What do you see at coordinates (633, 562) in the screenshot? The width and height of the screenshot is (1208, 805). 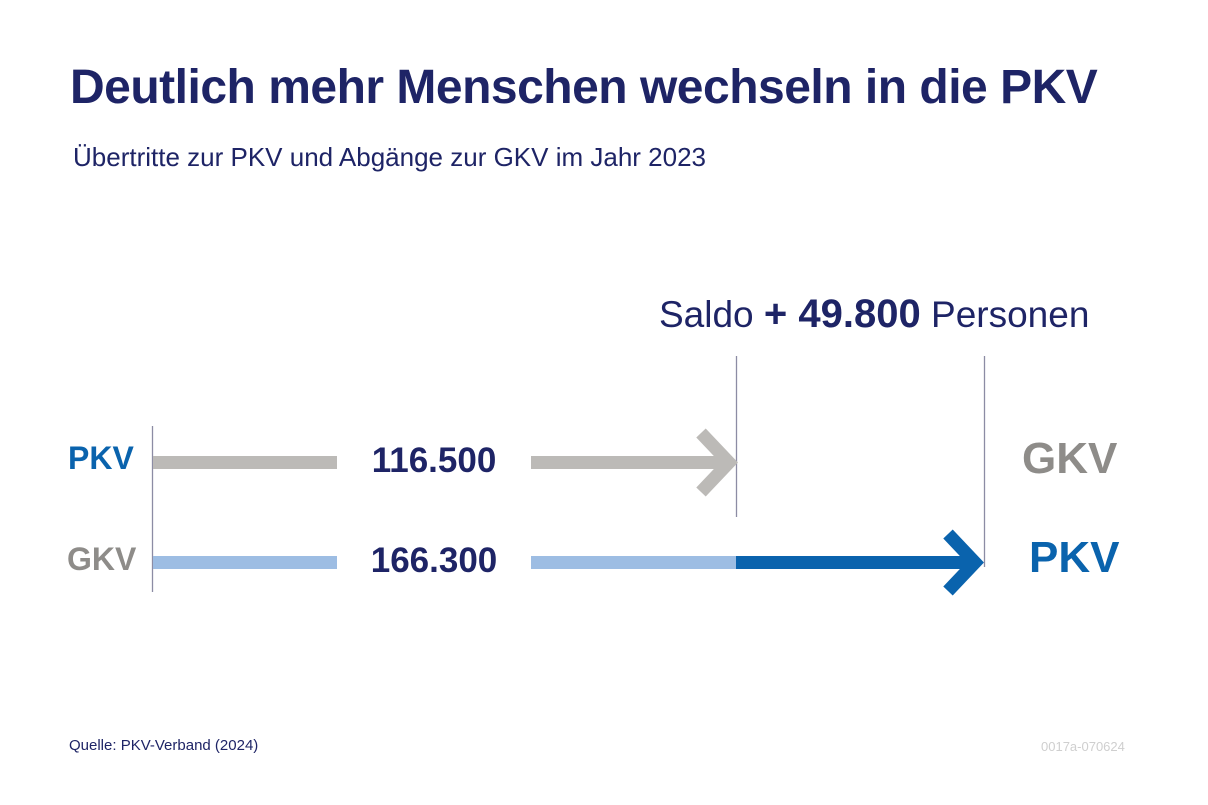 I see `flow-gkv-to-pkv-bar-right` at bounding box center [633, 562].